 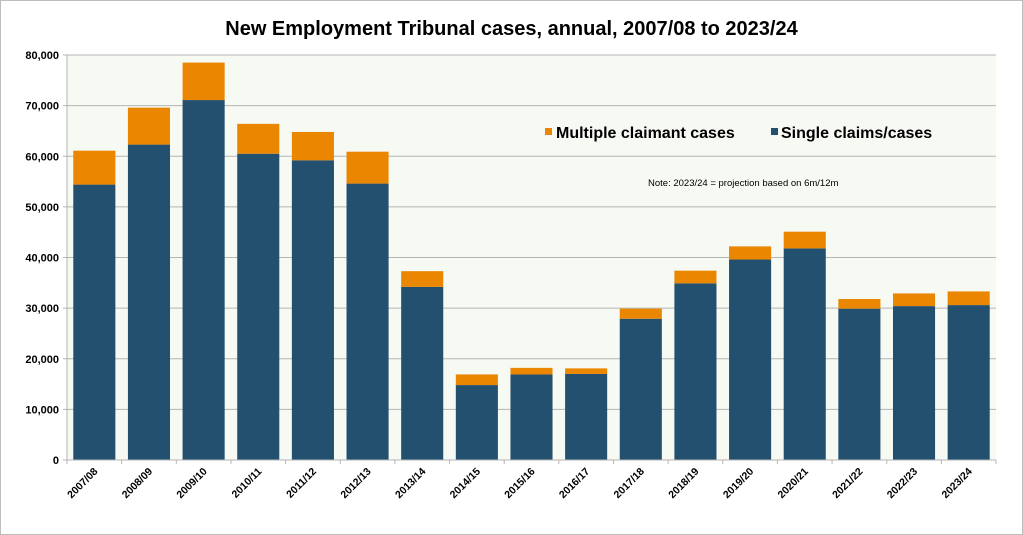 What do you see at coordinates (137, 483) in the screenshot?
I see `x-tick-label: 2008/09` at bounding box center [137, 483].